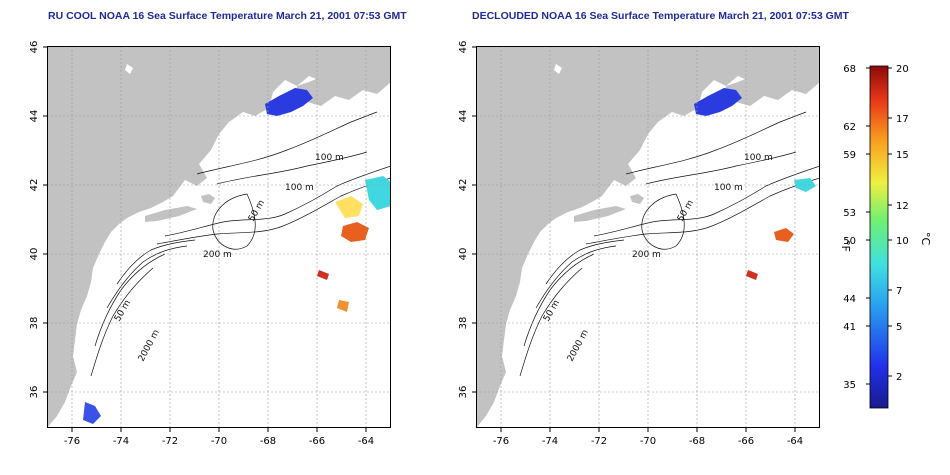 The image size is (950, 475). What do you see at coordinates (849, 385) in the screenshot?
I see `colorbar-f-tick: 35` at bounding box center [849, 385].